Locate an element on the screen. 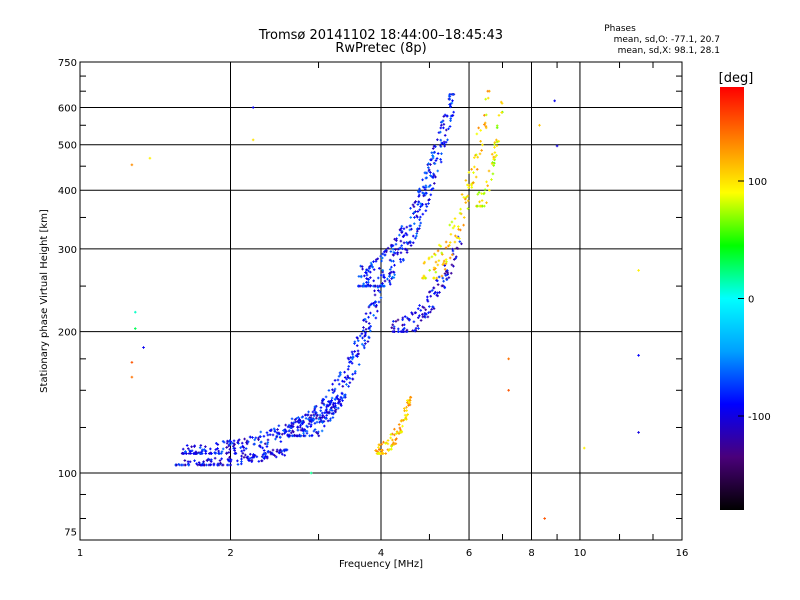  y-tick-label: 400 is located at coordinates (67, 191).